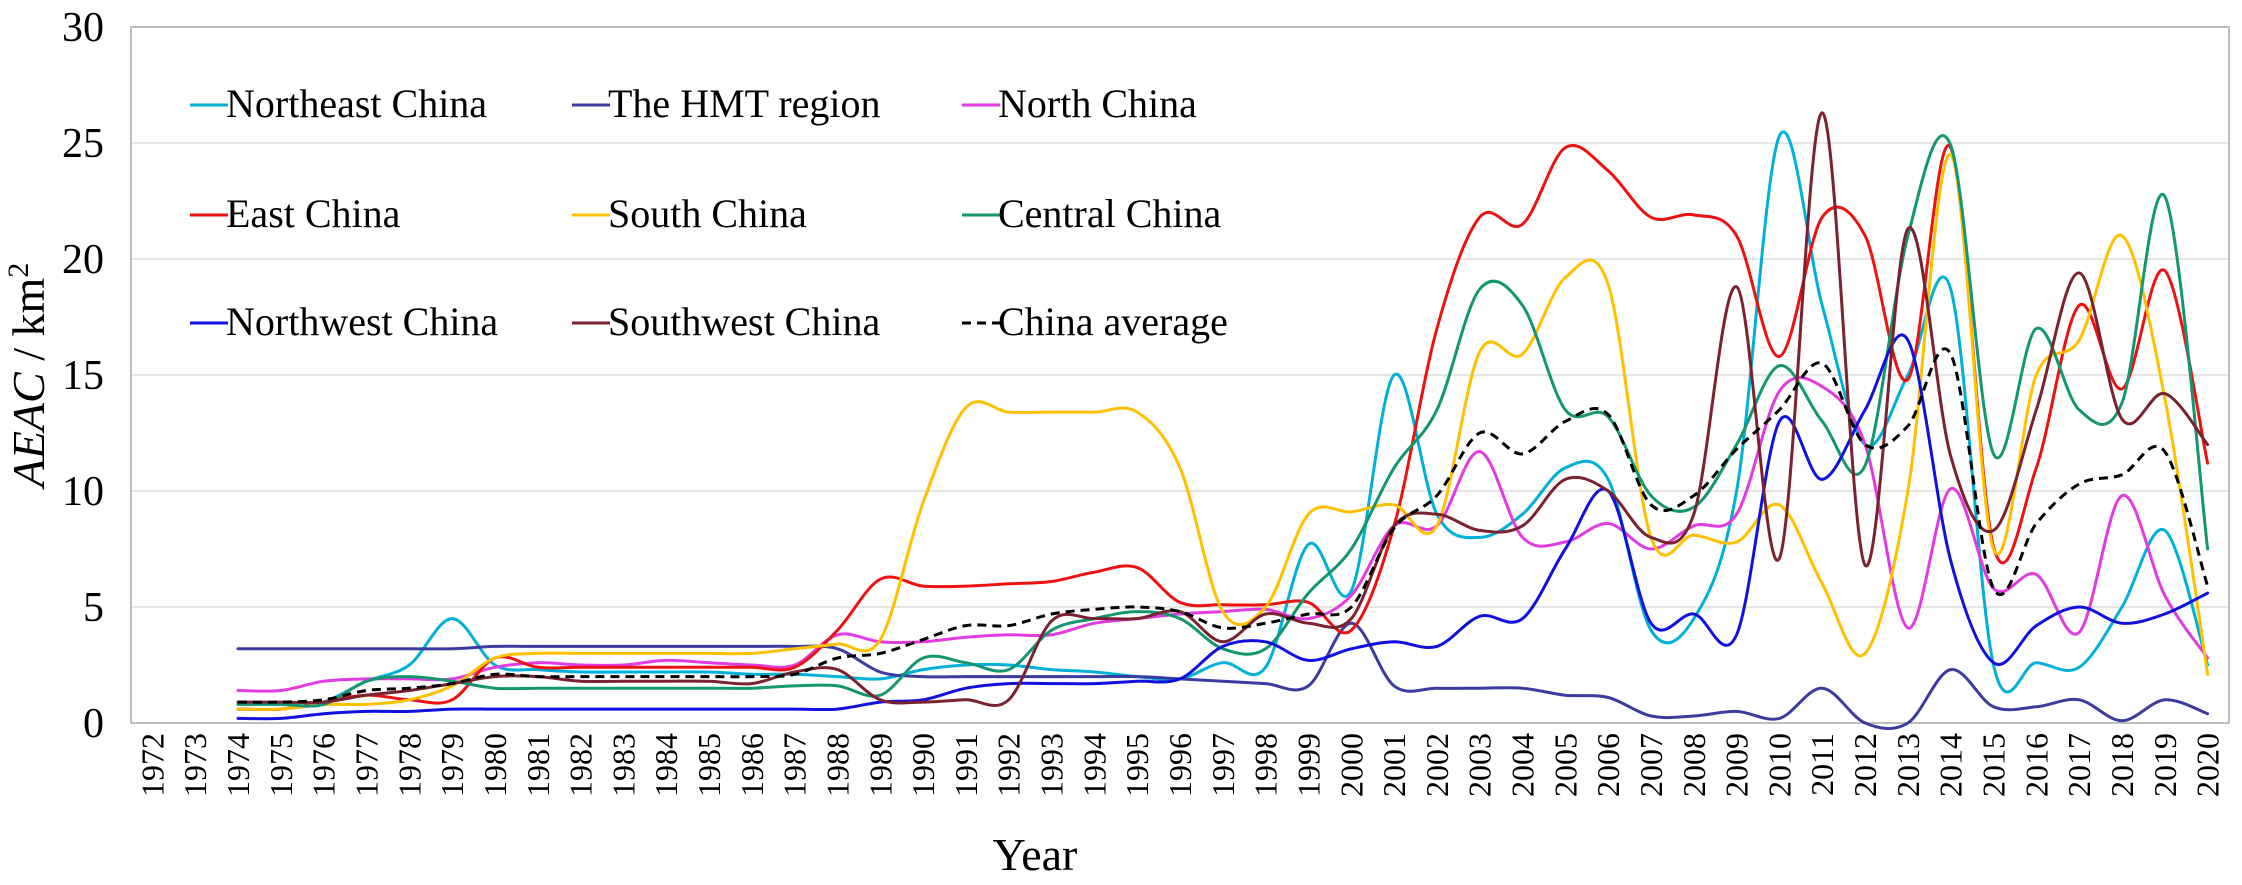  What do you see at coordinates (1137, 765) in the screenshot?
I see `x-tick-label: 1995` at bounding box center [1137, 765].